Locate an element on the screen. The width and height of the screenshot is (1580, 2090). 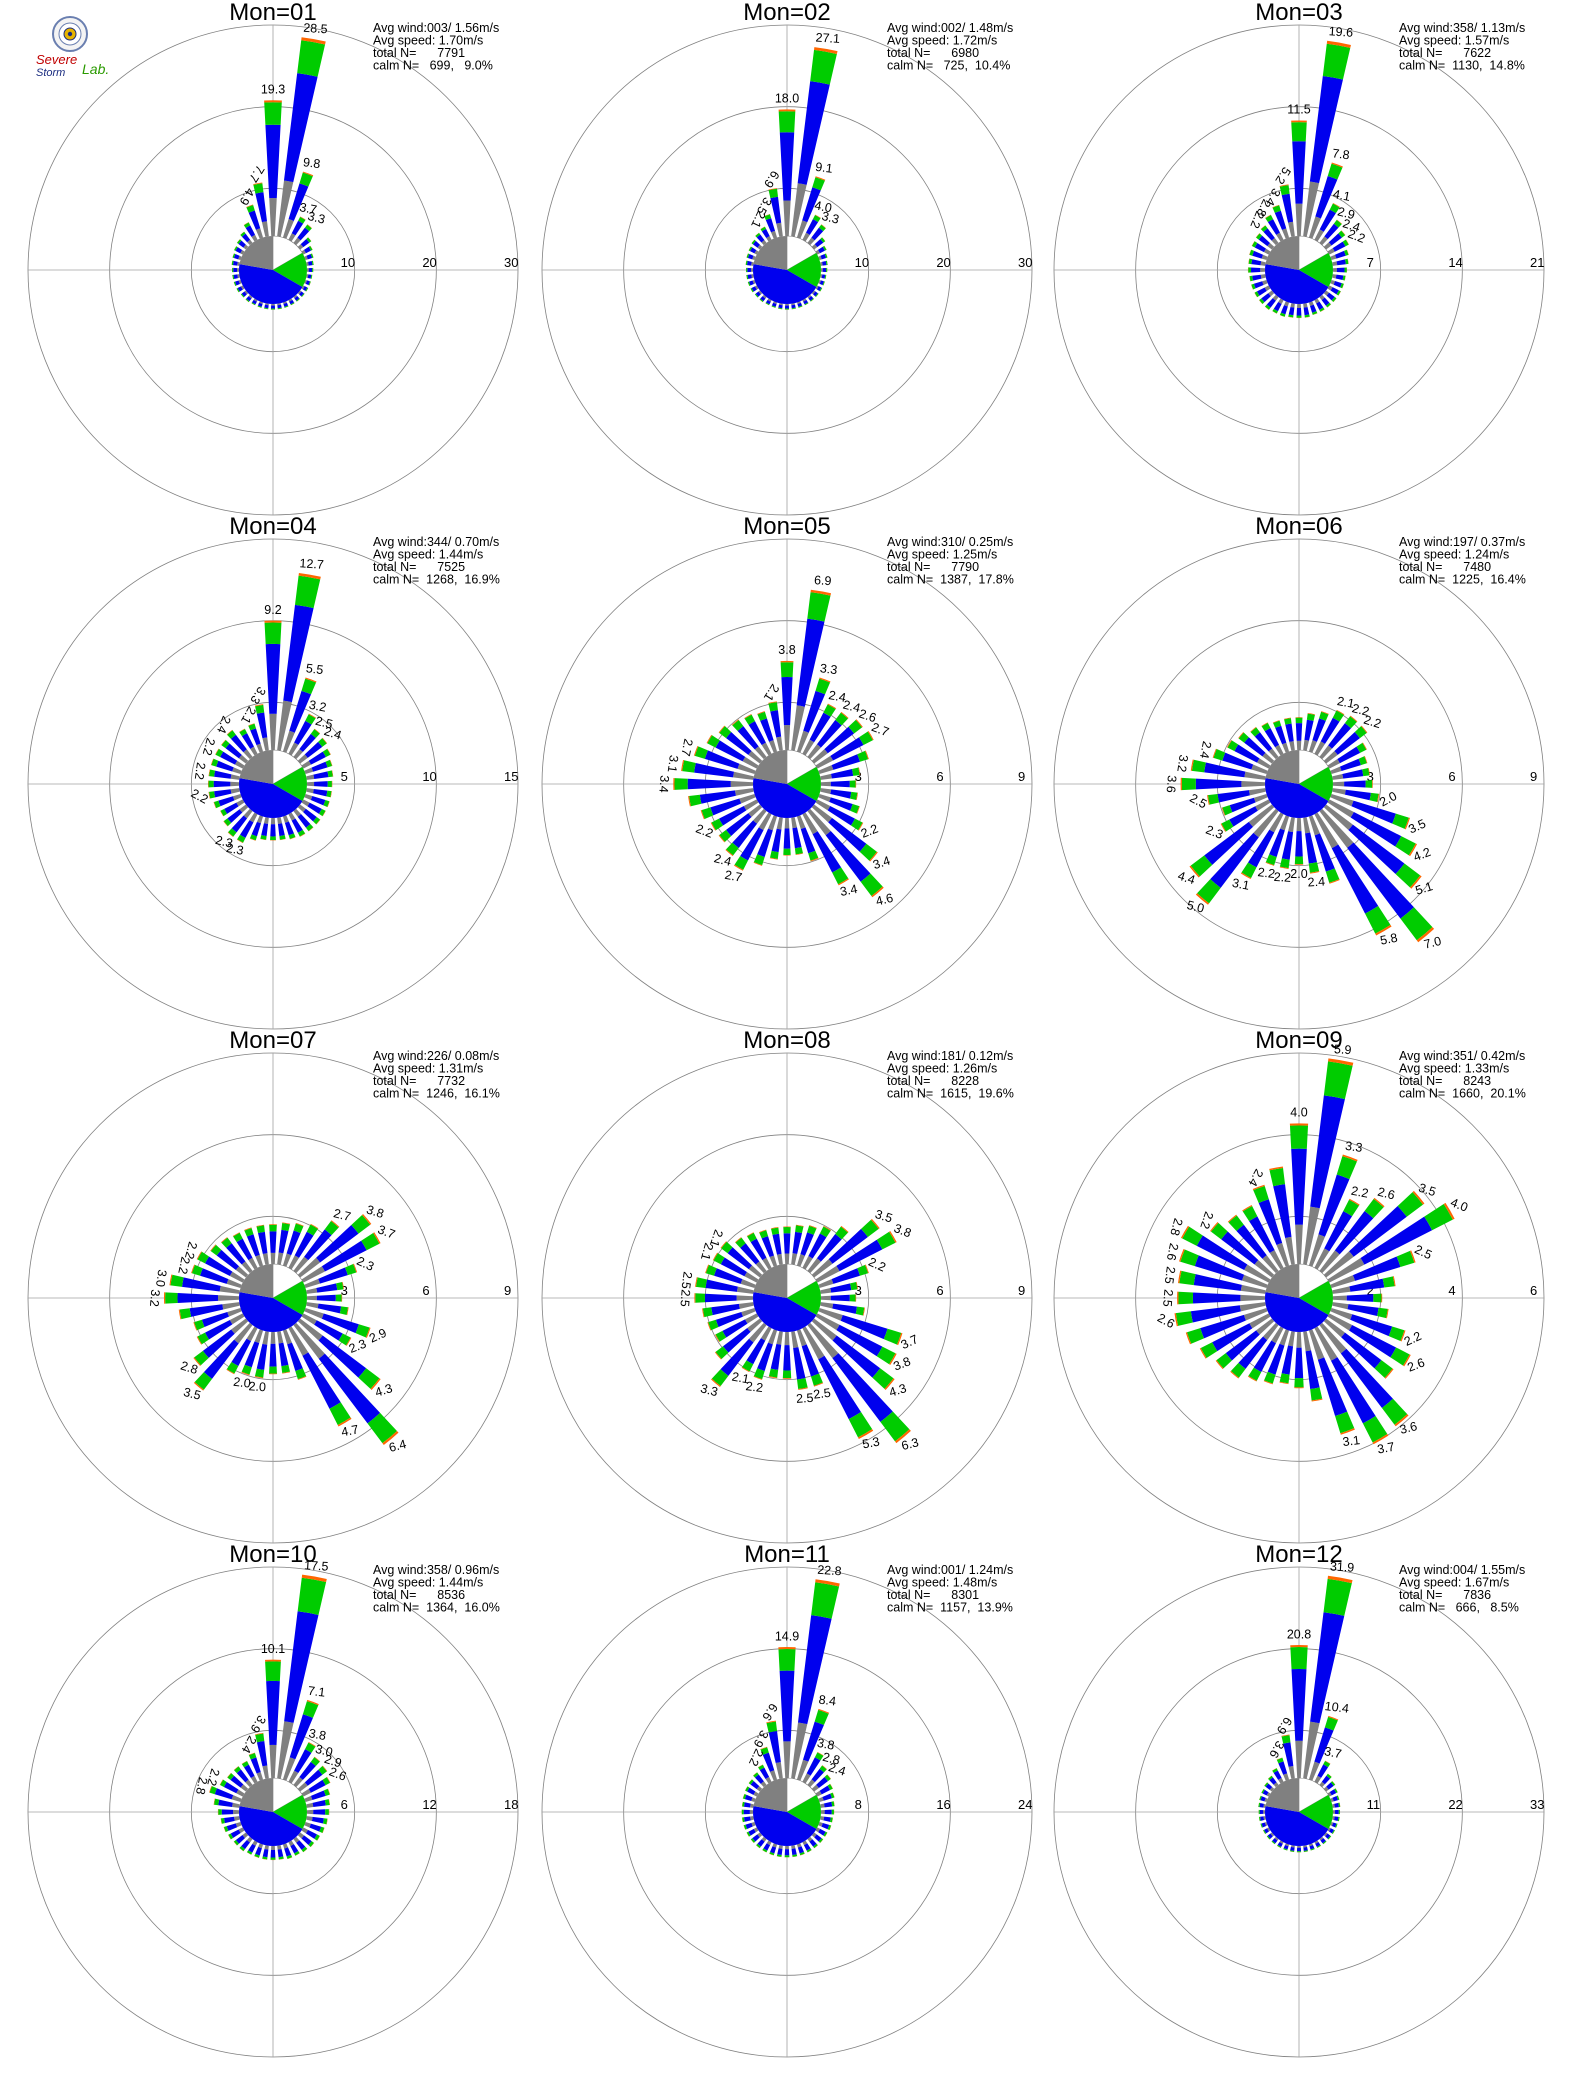
panel-title: Mon=08 is located at coordinates (786, 1040).